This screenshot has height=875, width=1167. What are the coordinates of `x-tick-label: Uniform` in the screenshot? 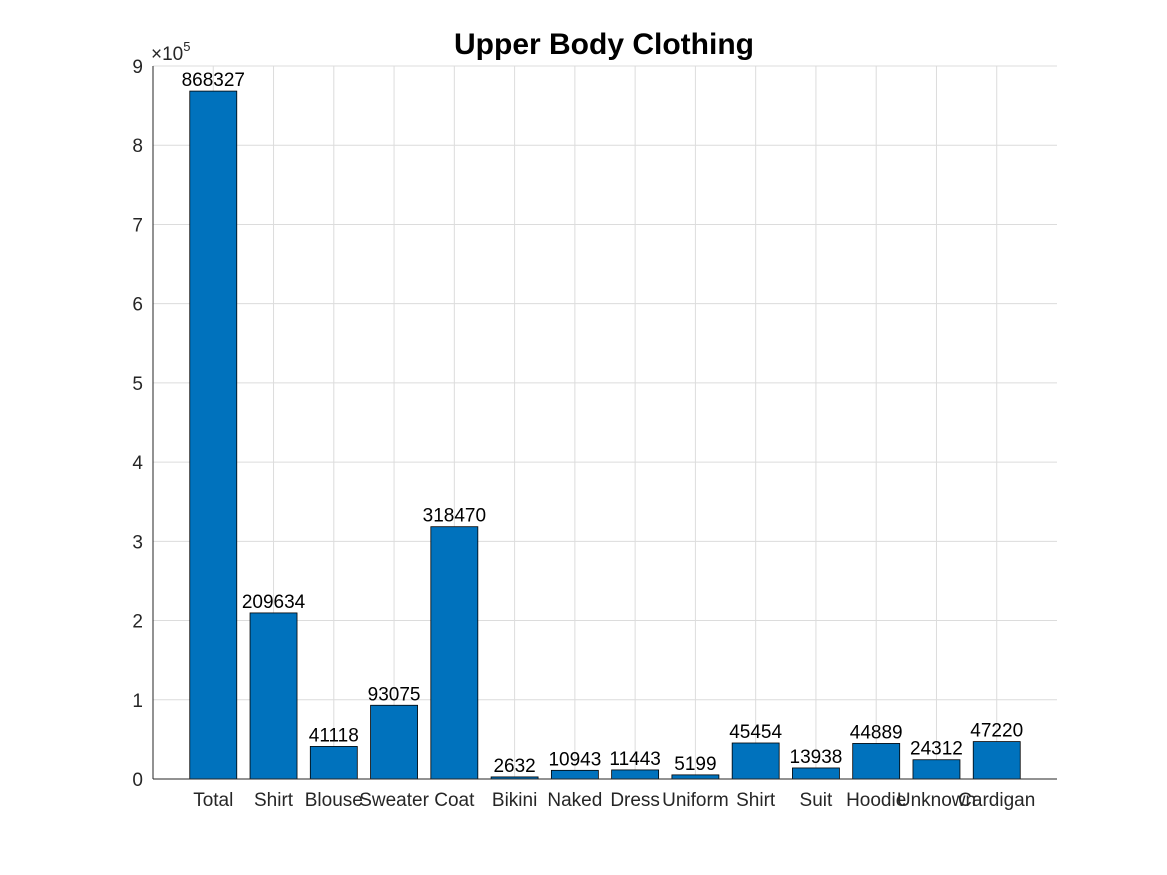 It's located at (695, 800).